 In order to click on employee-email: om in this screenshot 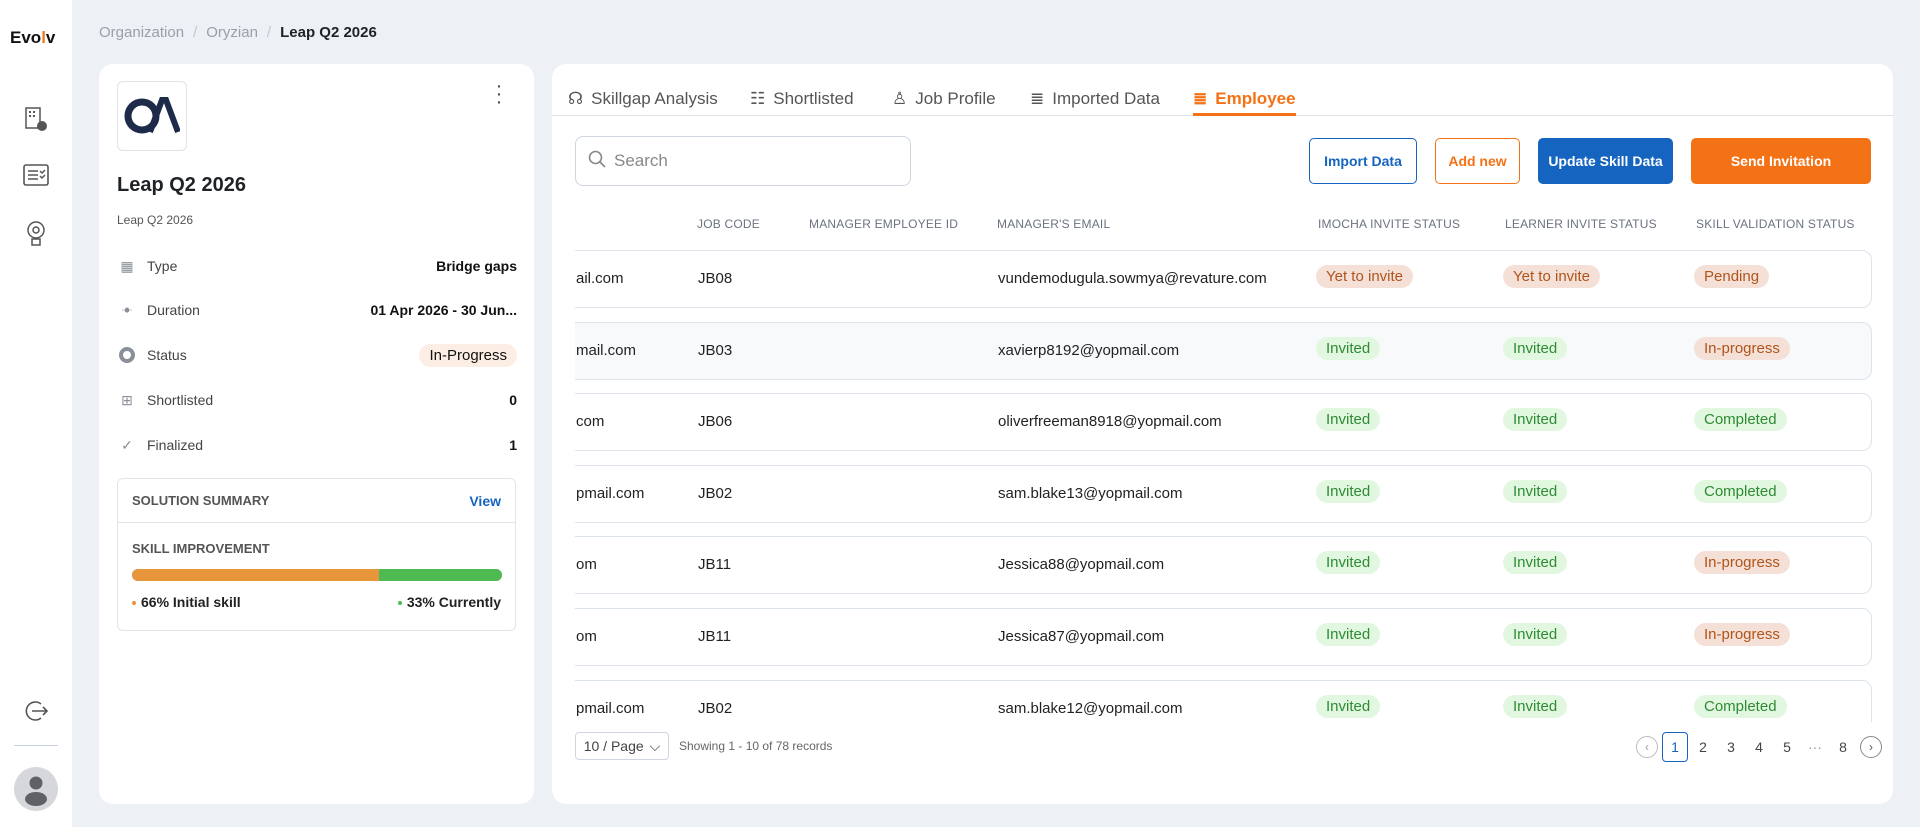, I will do `click(586, 565)`.